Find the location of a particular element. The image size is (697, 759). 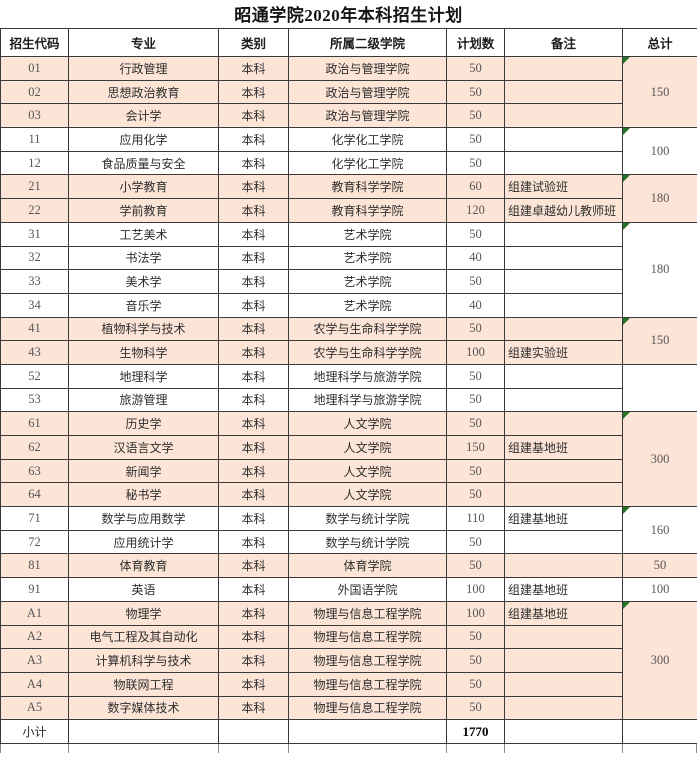

page-title: 昭通学院2020年本科招生计划 is located at coordinates (348, 15).